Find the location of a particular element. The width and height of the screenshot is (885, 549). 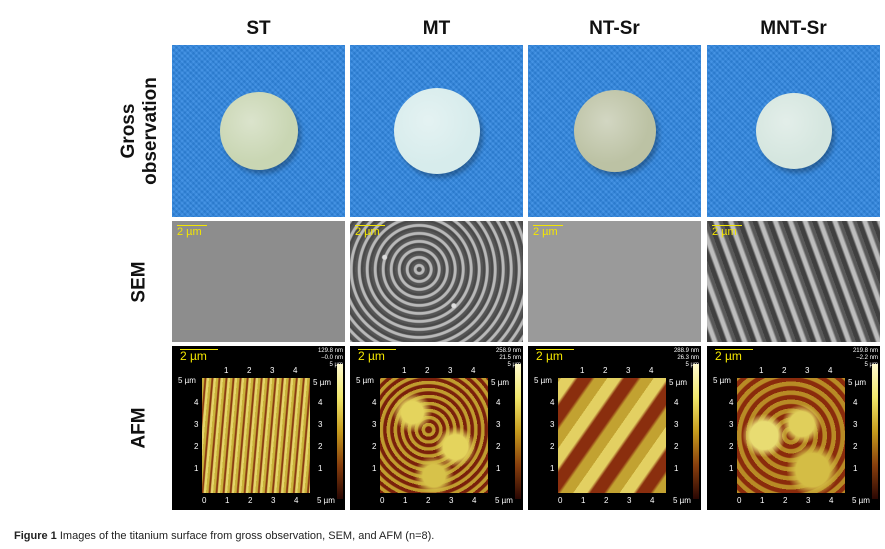

gross-panel-st is located at coordinates (258, 131).